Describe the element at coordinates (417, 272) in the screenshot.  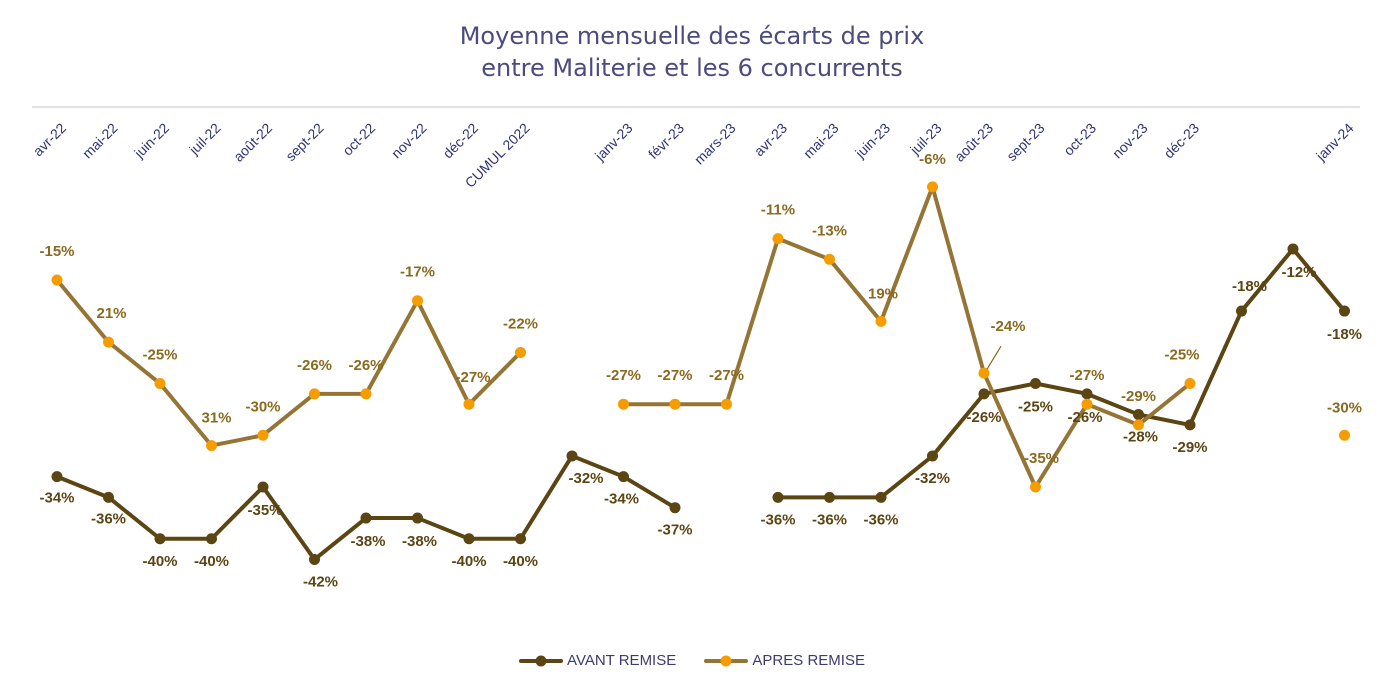
I see `data-label: -17%` at that location.